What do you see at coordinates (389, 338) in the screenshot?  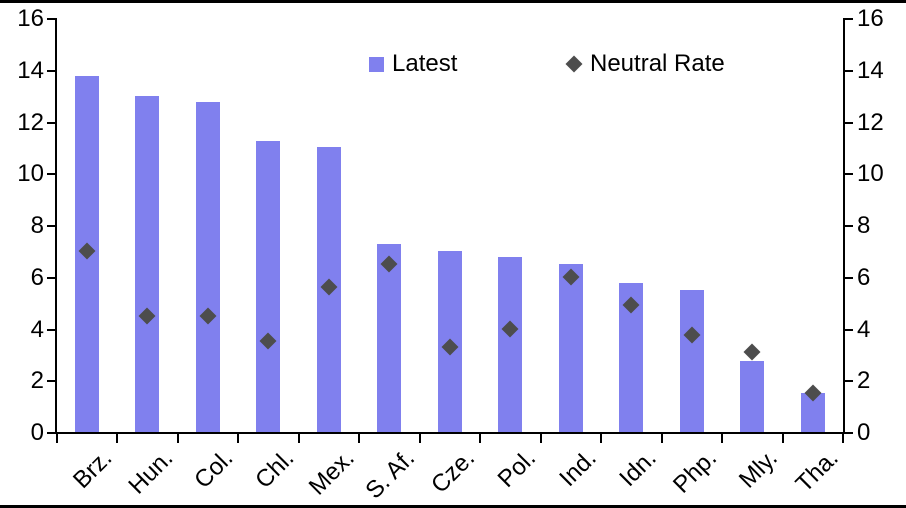 I see `bar-saf` at bounding box center [389, 338].